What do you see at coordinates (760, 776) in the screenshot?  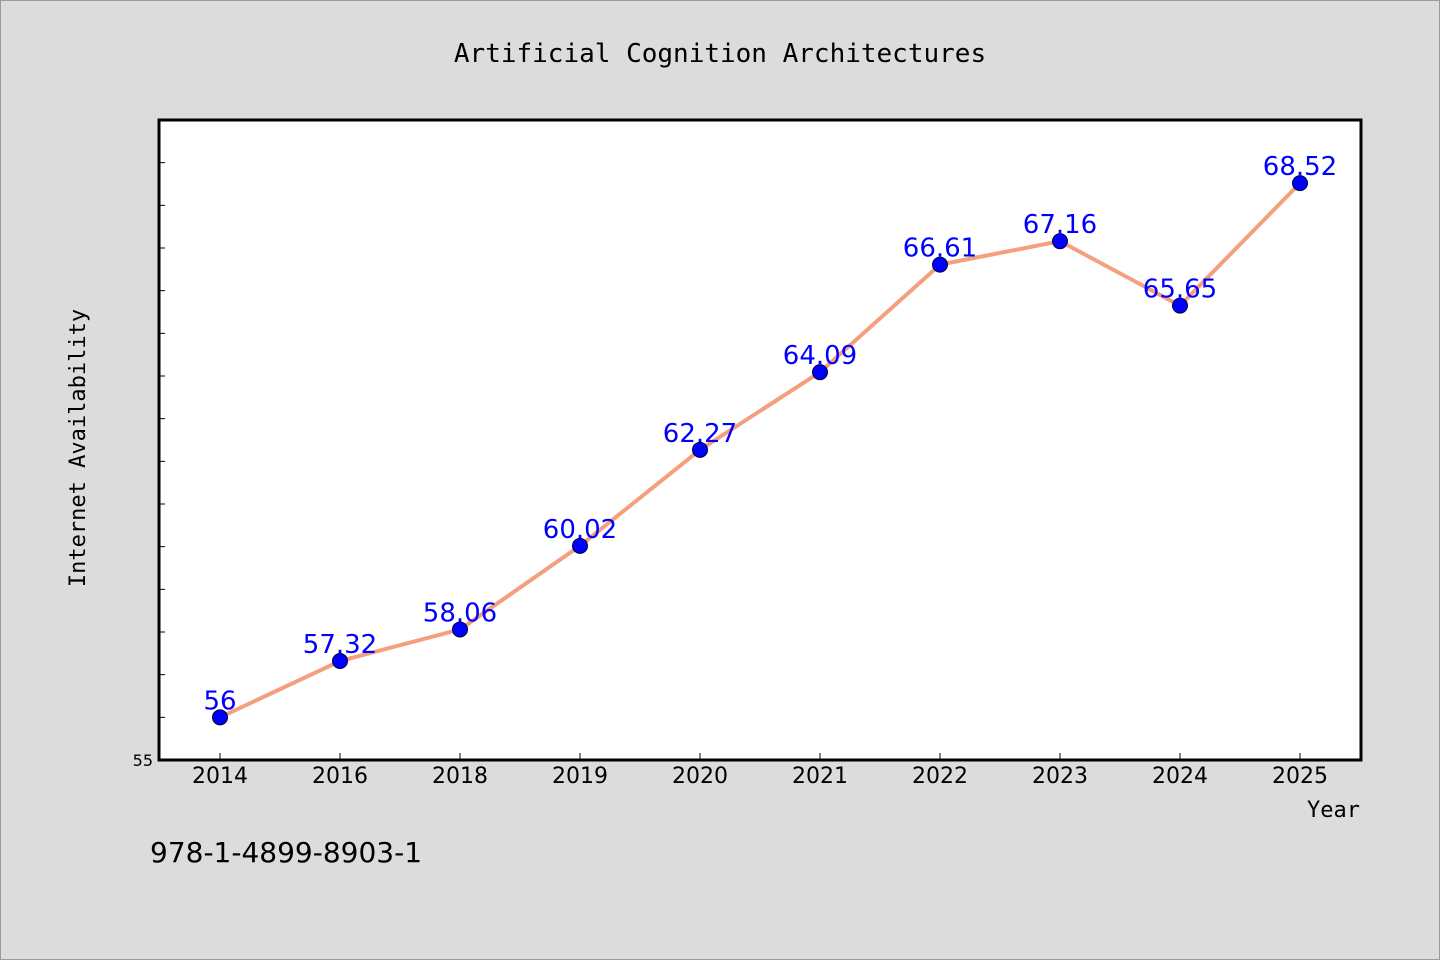 I see `x-axis-tick-labels: 2014 2016 2018 2019 2020 2021 2022 2023 2024 2025` at bounding box center [760, 776].